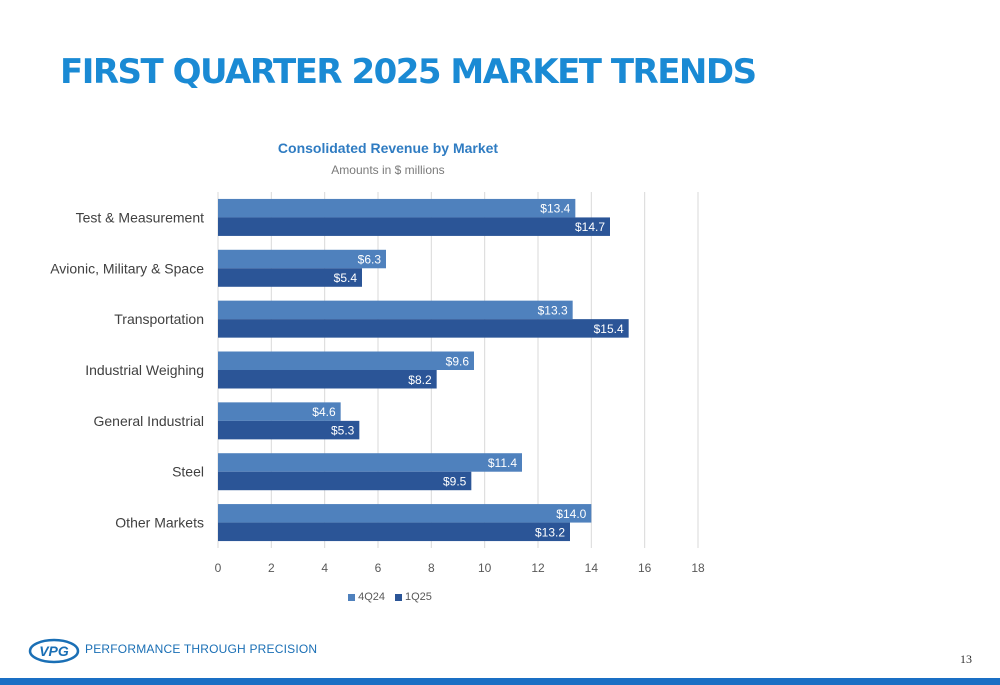 This screenshot has height=685, width=1000. I want to click on bar-1q25-steel, so click(345, 481).